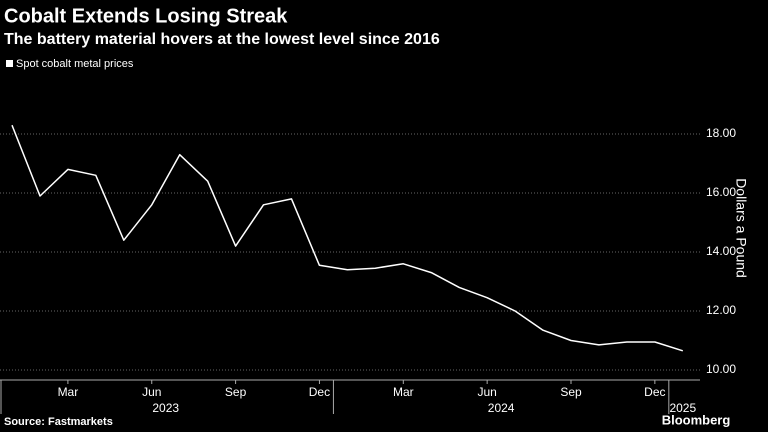 Image resolution: width=768 pixels, height=432 pixels. I want to click on credit: Bloomberg, so click(696, 419).